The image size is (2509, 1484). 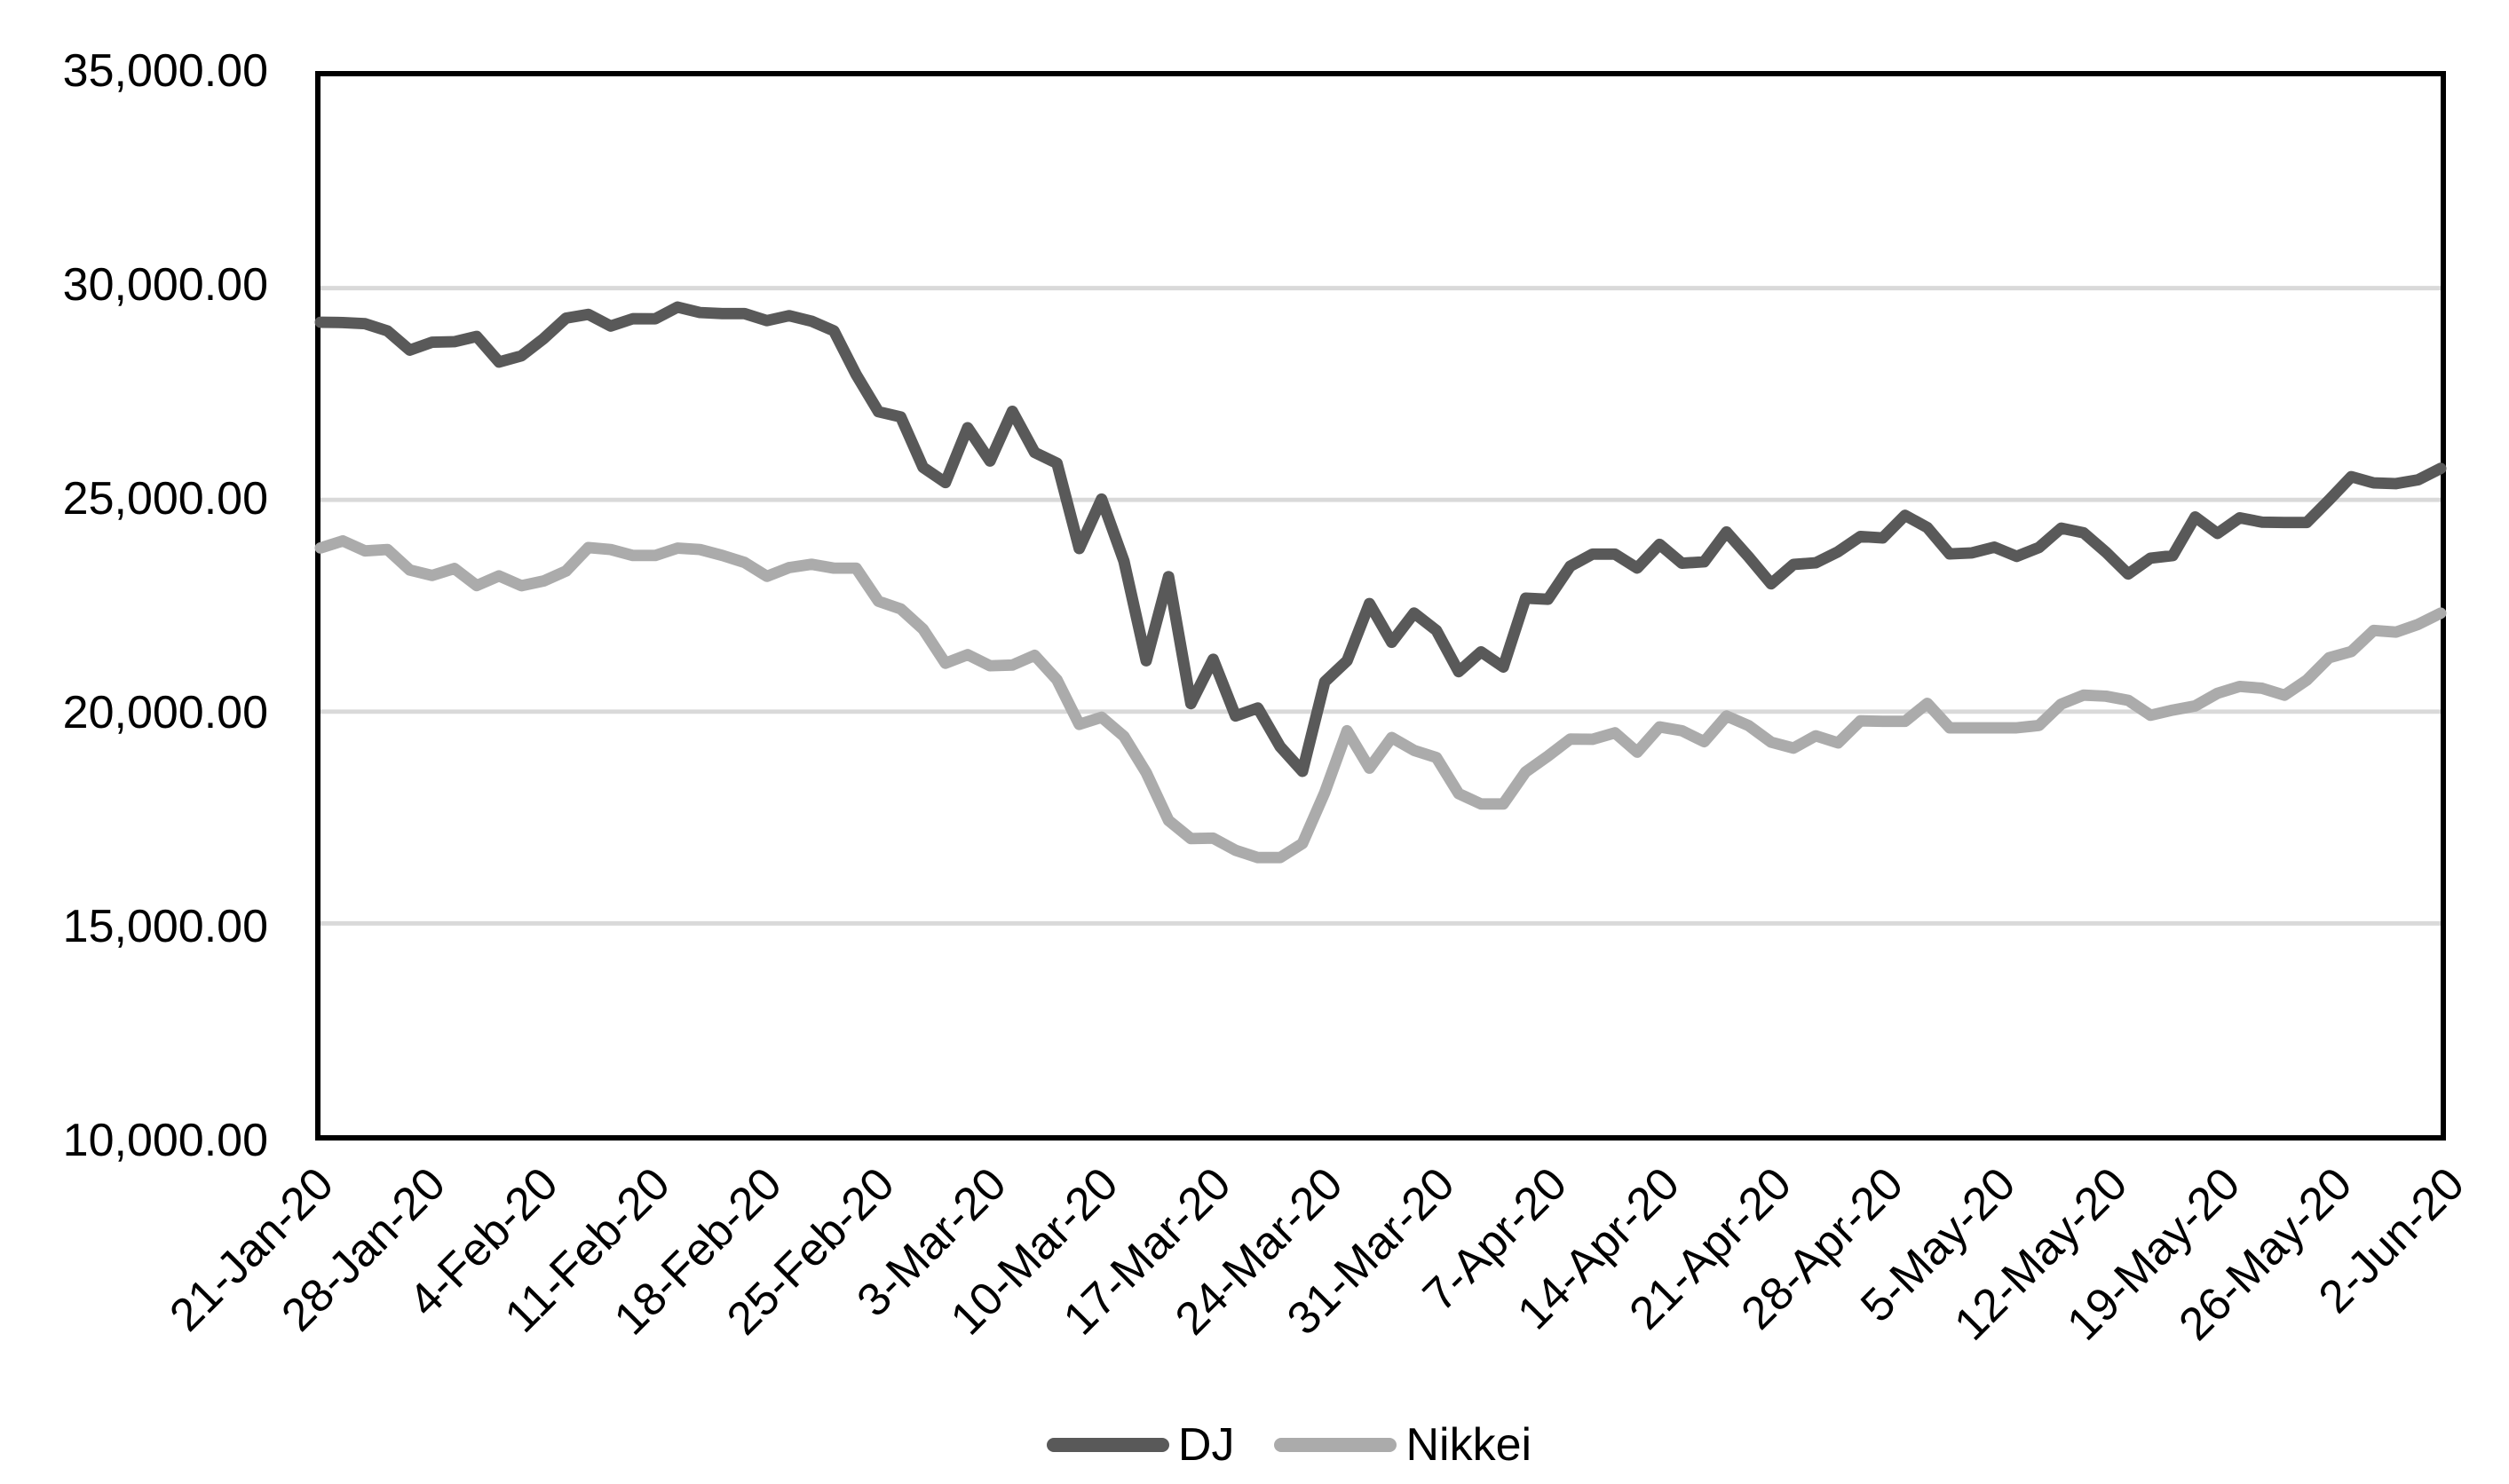 What do you see at coordinates (165, 499) in the screenshot?
I see `y-axis-label: 25,000.00` at bounding box center [165, 499].